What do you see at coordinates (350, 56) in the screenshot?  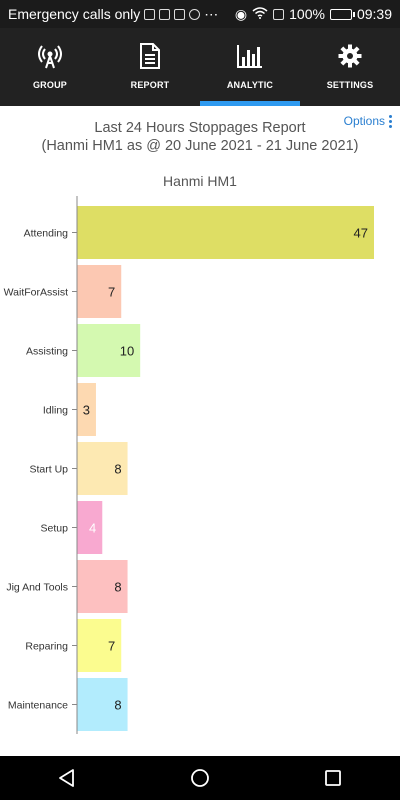 I see `gear-icon` at bounding box center [350, 56].